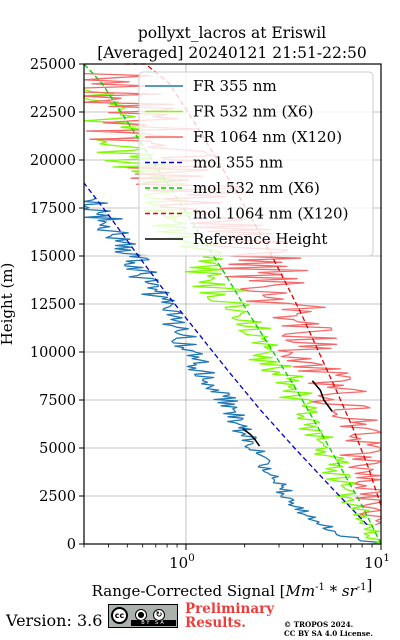 The height and width of the screenshot is (640, 400). What do you see at coordinates (232, 33) in the screenshot?
I see `chart-title-line1: pollyxt_lacros at Eriswil` at bounding box center [232, 33].